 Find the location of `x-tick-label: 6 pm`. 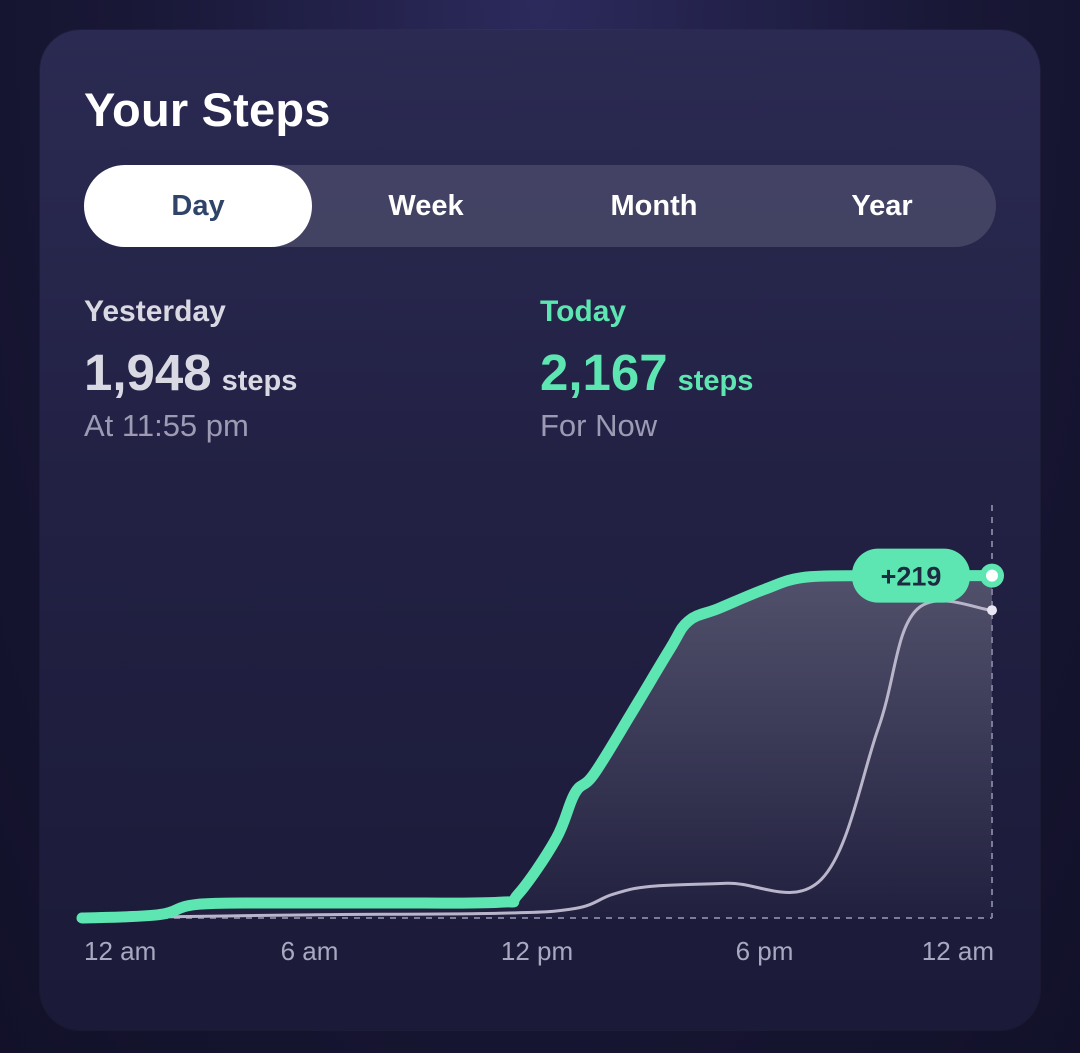

x-tick-label: 6 pm is located at coordinates (765, 951).